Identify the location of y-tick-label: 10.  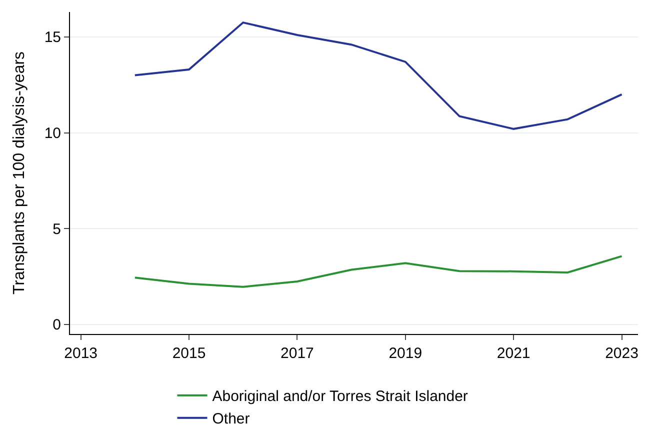
(52, 133).